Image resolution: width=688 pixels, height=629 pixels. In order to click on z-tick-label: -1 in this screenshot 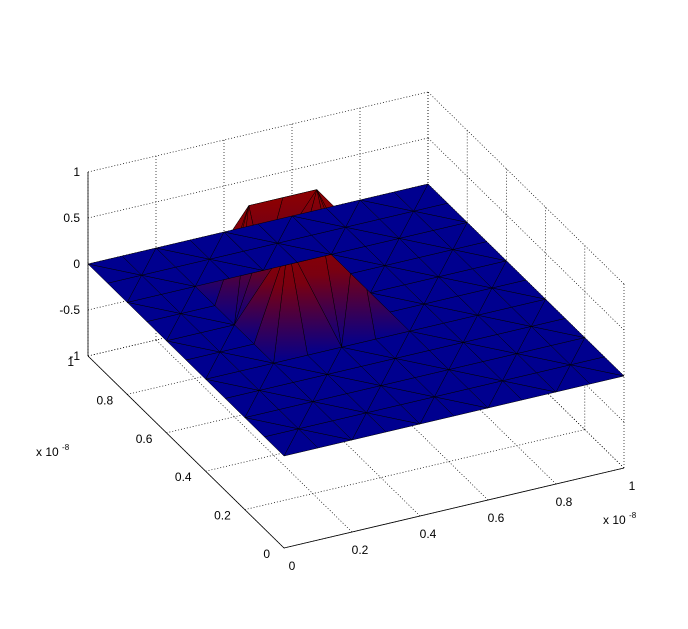, I will do `click(74, 356)`.